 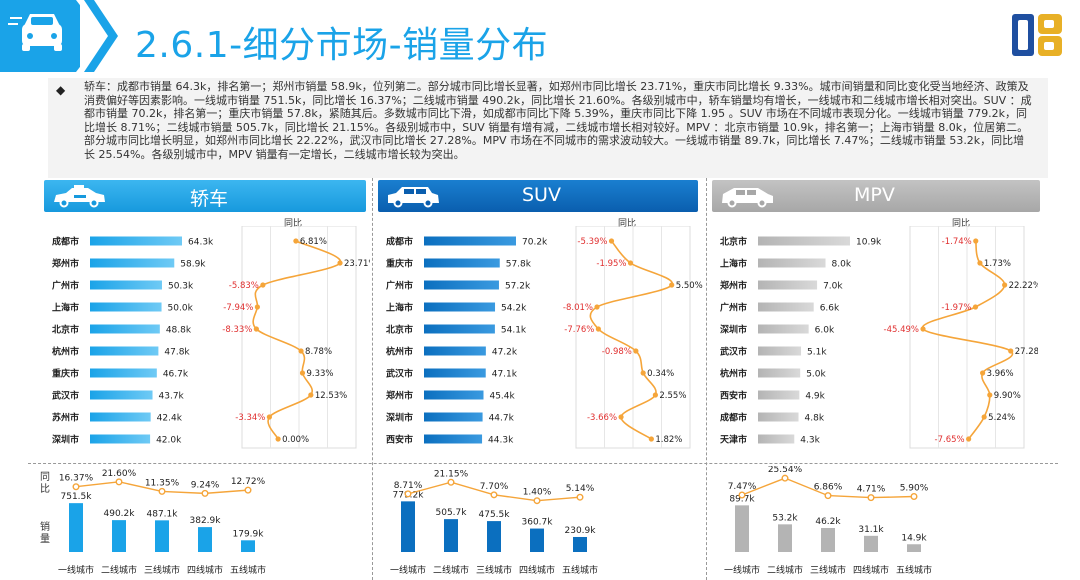 I want to click on tier-yoy-label: 21.15%, so click(x=451, y=474).